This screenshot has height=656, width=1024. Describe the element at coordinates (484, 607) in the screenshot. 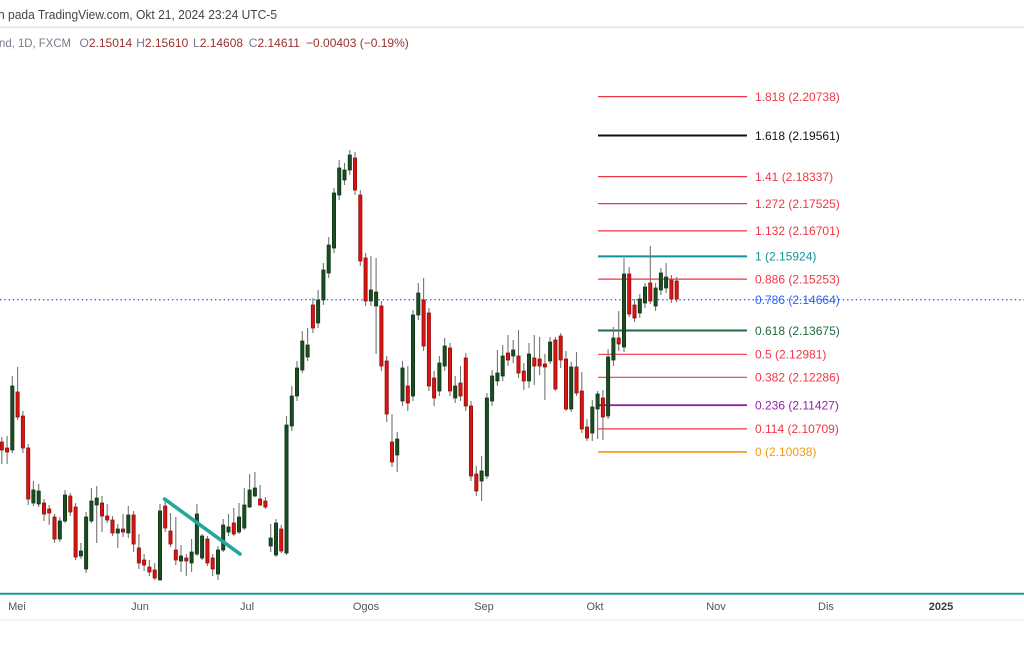

I see `svg-text: Sep` at that location.